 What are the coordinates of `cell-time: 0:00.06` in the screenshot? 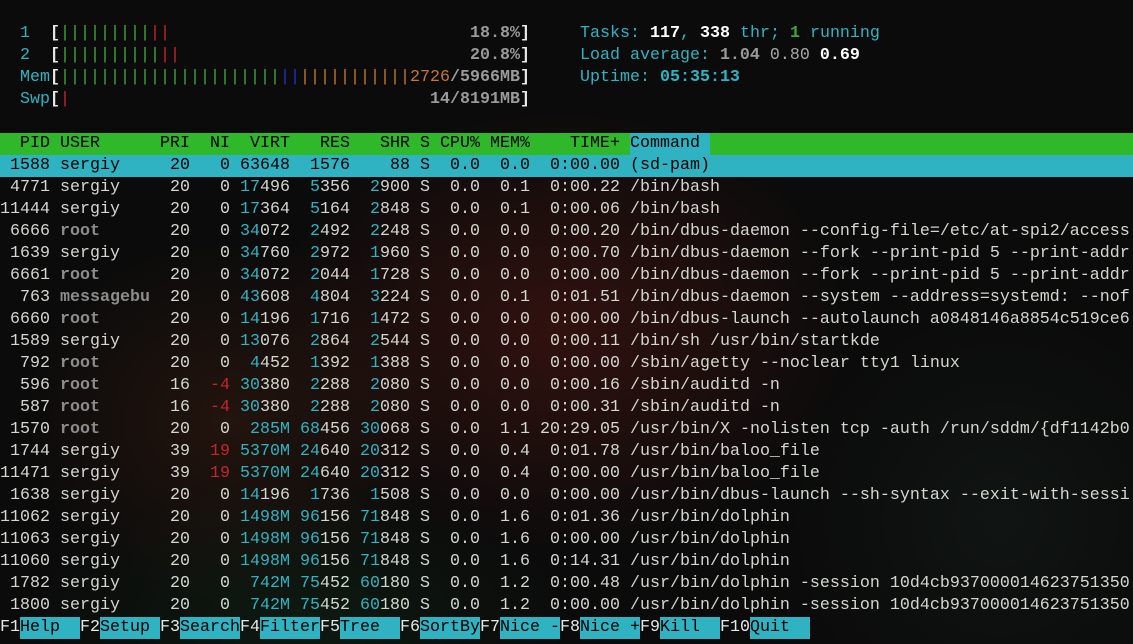 It's located at (585, 209).